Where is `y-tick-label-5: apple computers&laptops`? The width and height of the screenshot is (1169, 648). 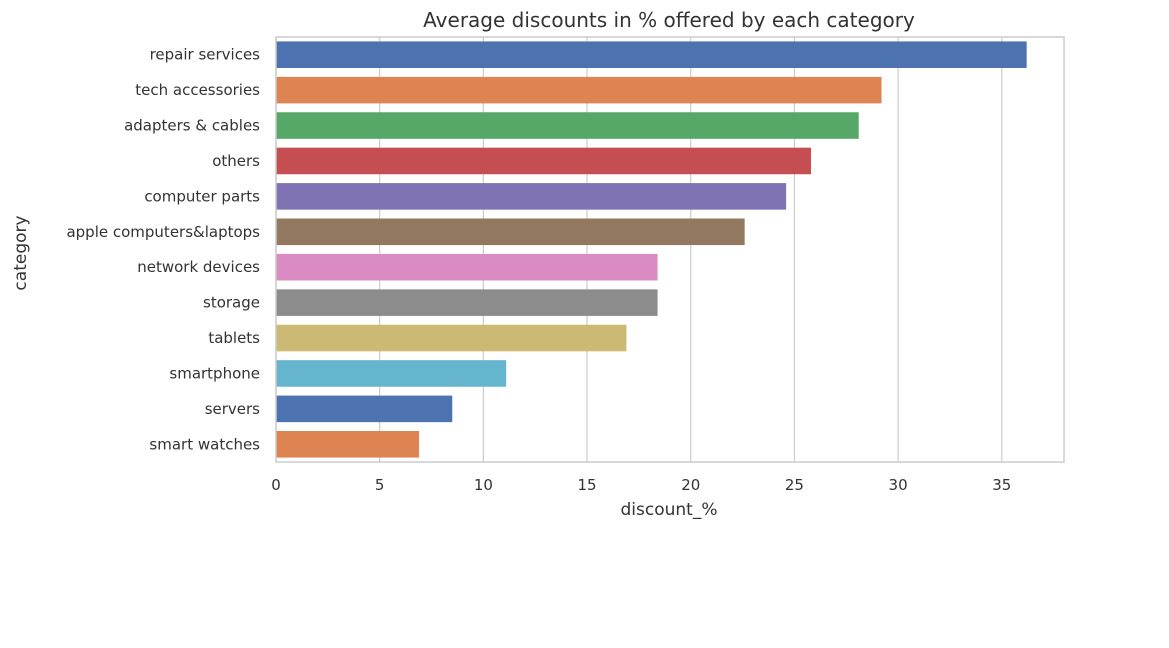
y-tick-label-5: apple computers&laptops is located at coordinates (163, 232).